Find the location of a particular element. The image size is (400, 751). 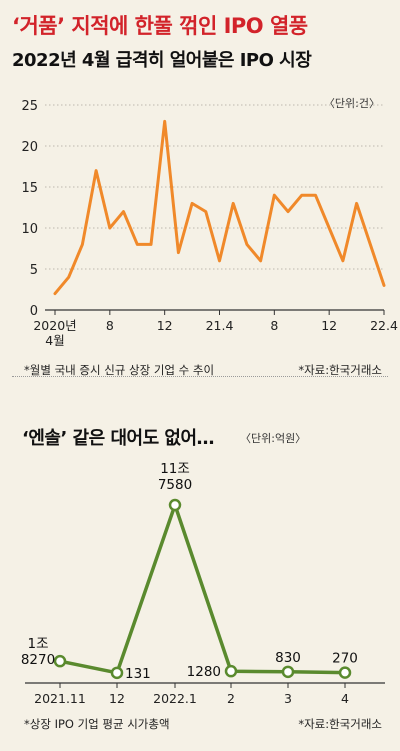

chart1-source: *자료:한국거래소 is located at coordinates (340, 370).